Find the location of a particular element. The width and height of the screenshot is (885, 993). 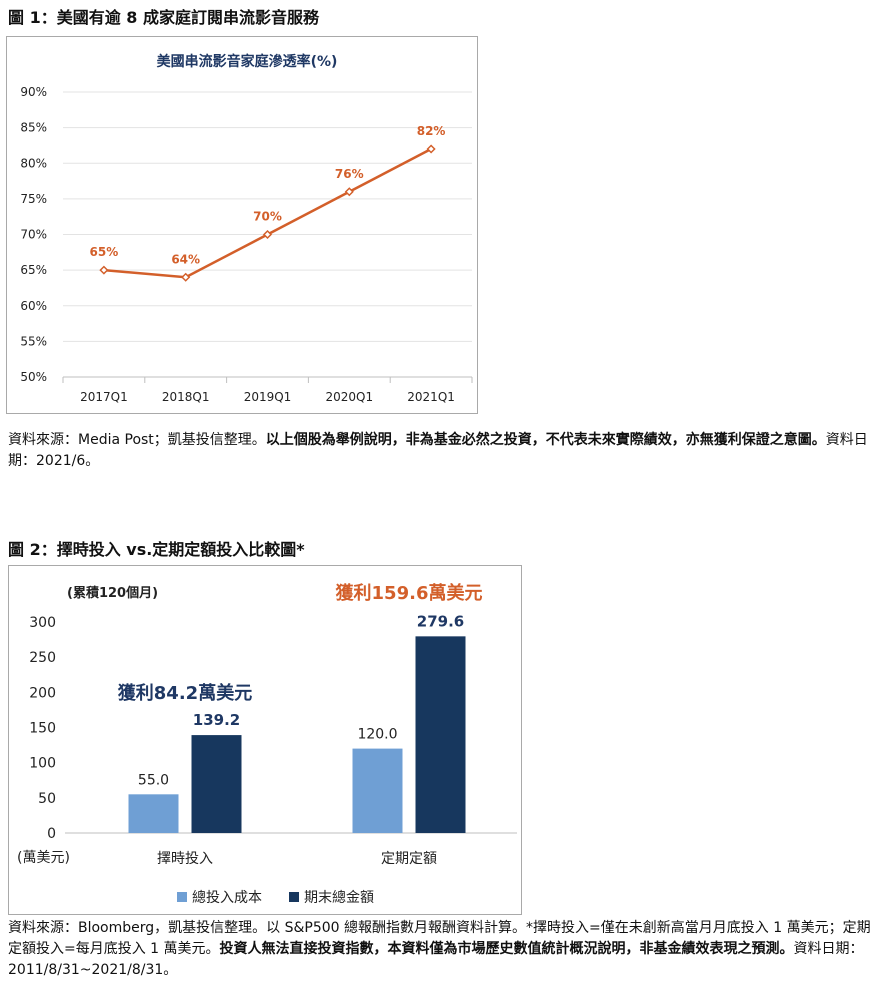

unit-label: (萬美元) is located at coordinates (43, 858).